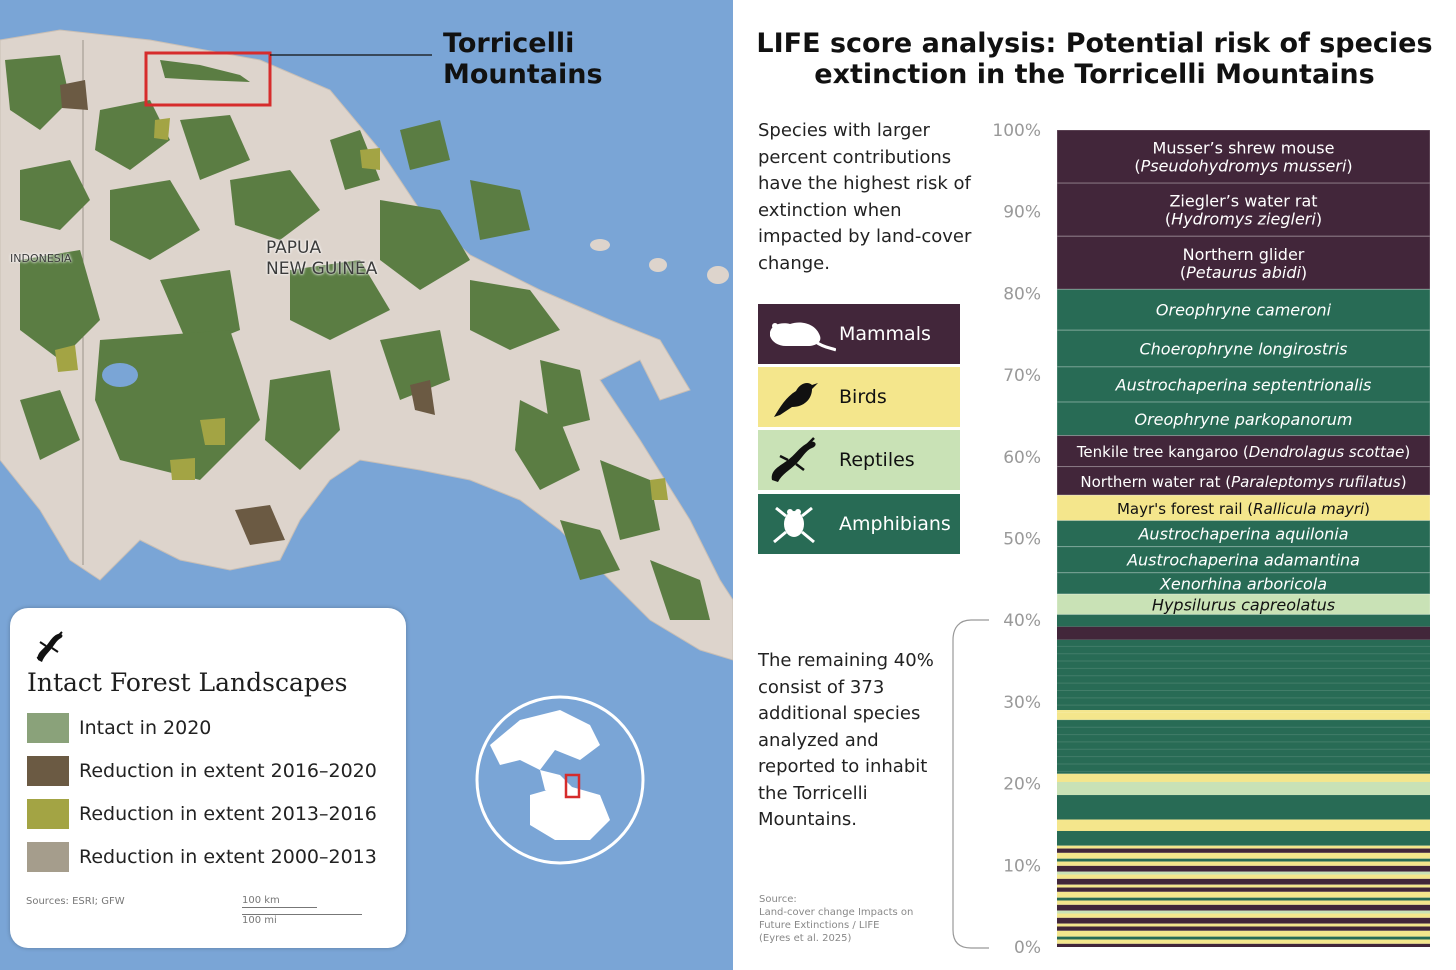 This screenshot has height=970, width=1456. I want to click on species-label: Mayr's forest rail (Rallicula mayri), so click(1243, 509).